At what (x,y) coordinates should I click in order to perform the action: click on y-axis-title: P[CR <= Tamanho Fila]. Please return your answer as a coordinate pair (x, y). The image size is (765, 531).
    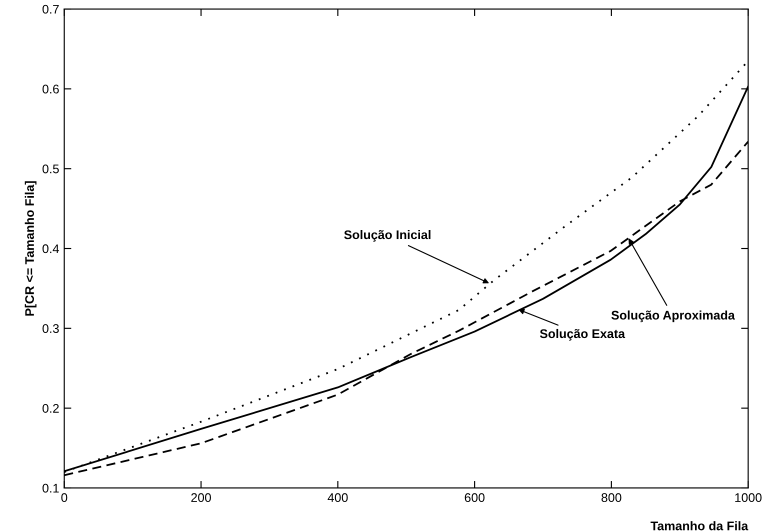
    Looking at the image, I should click on (30, 248).